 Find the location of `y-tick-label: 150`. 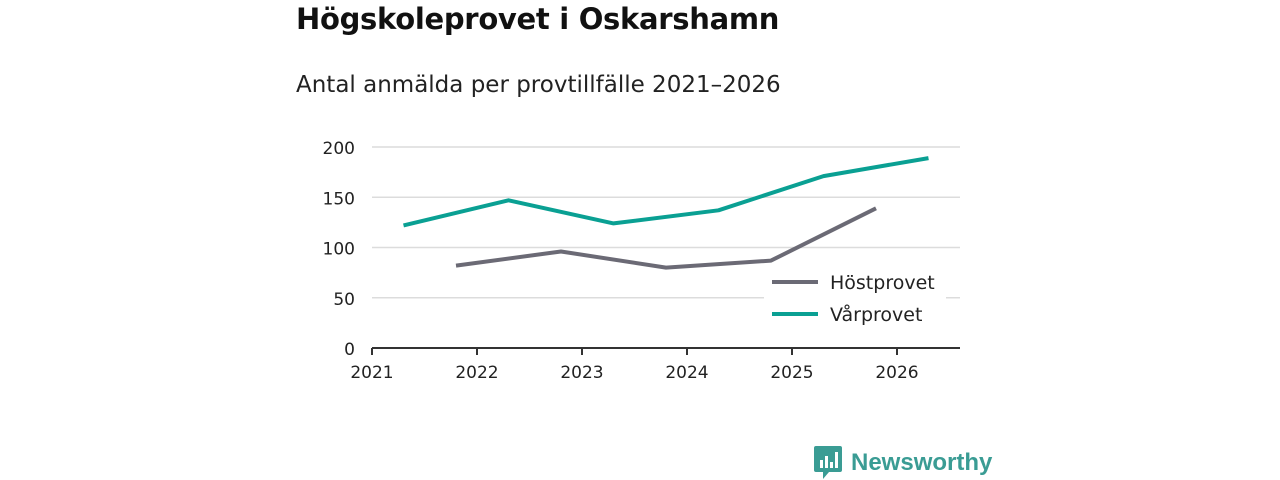

y-tick-label: 150 is located at coordinates (339, 199).